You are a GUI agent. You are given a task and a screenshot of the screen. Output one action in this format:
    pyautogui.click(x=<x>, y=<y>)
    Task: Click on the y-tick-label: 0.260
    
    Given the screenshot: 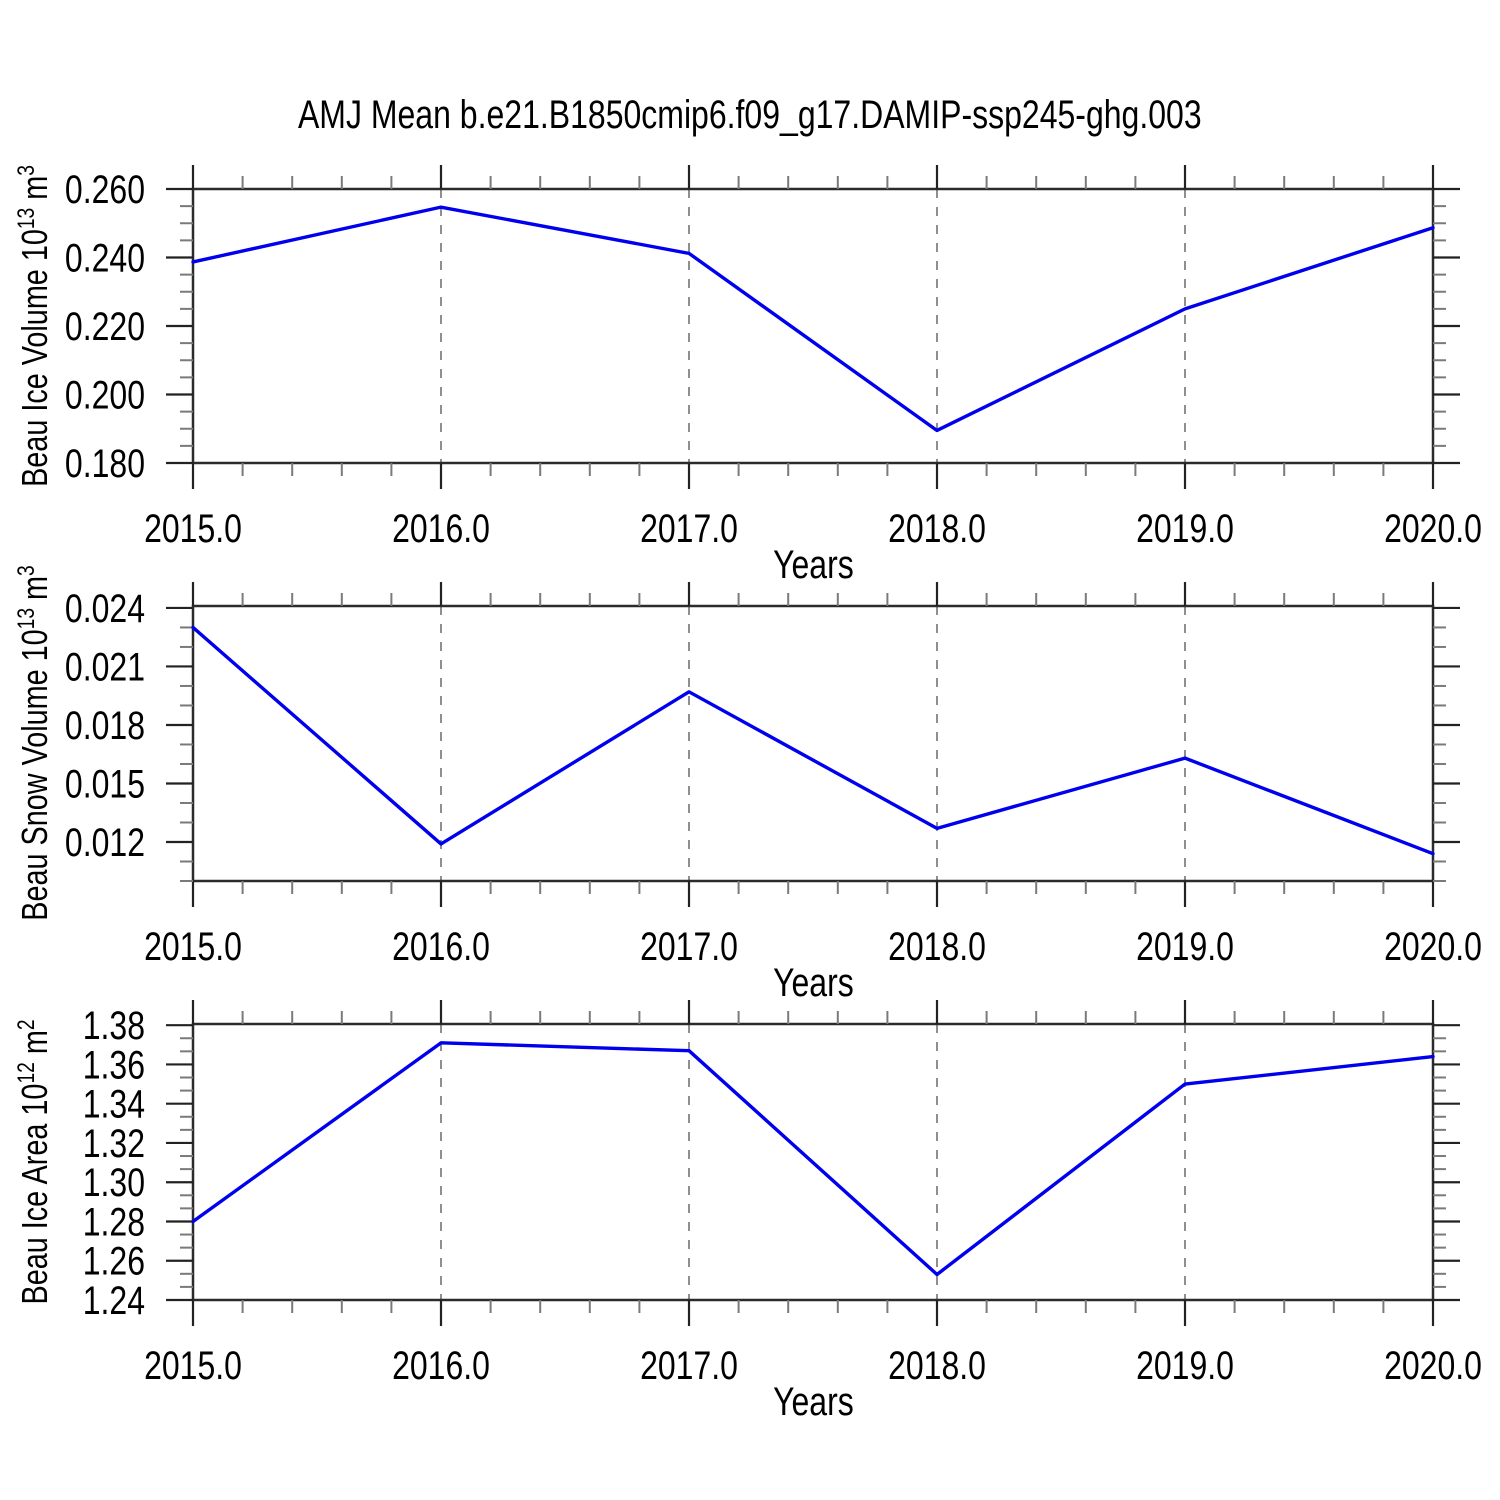 What is the action you would take?
    pyautogui.click(x=105, y=189)
    